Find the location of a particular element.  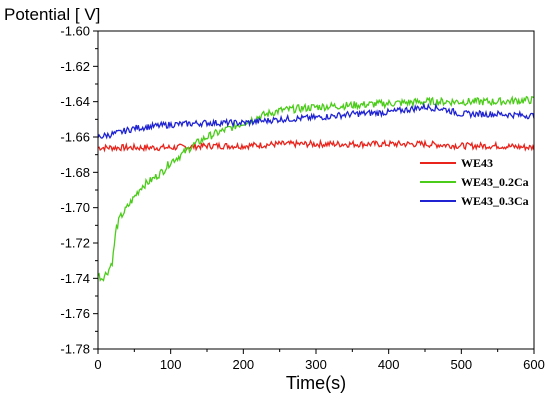

x-tick-label: 200 is located at coordinates (243, 364).